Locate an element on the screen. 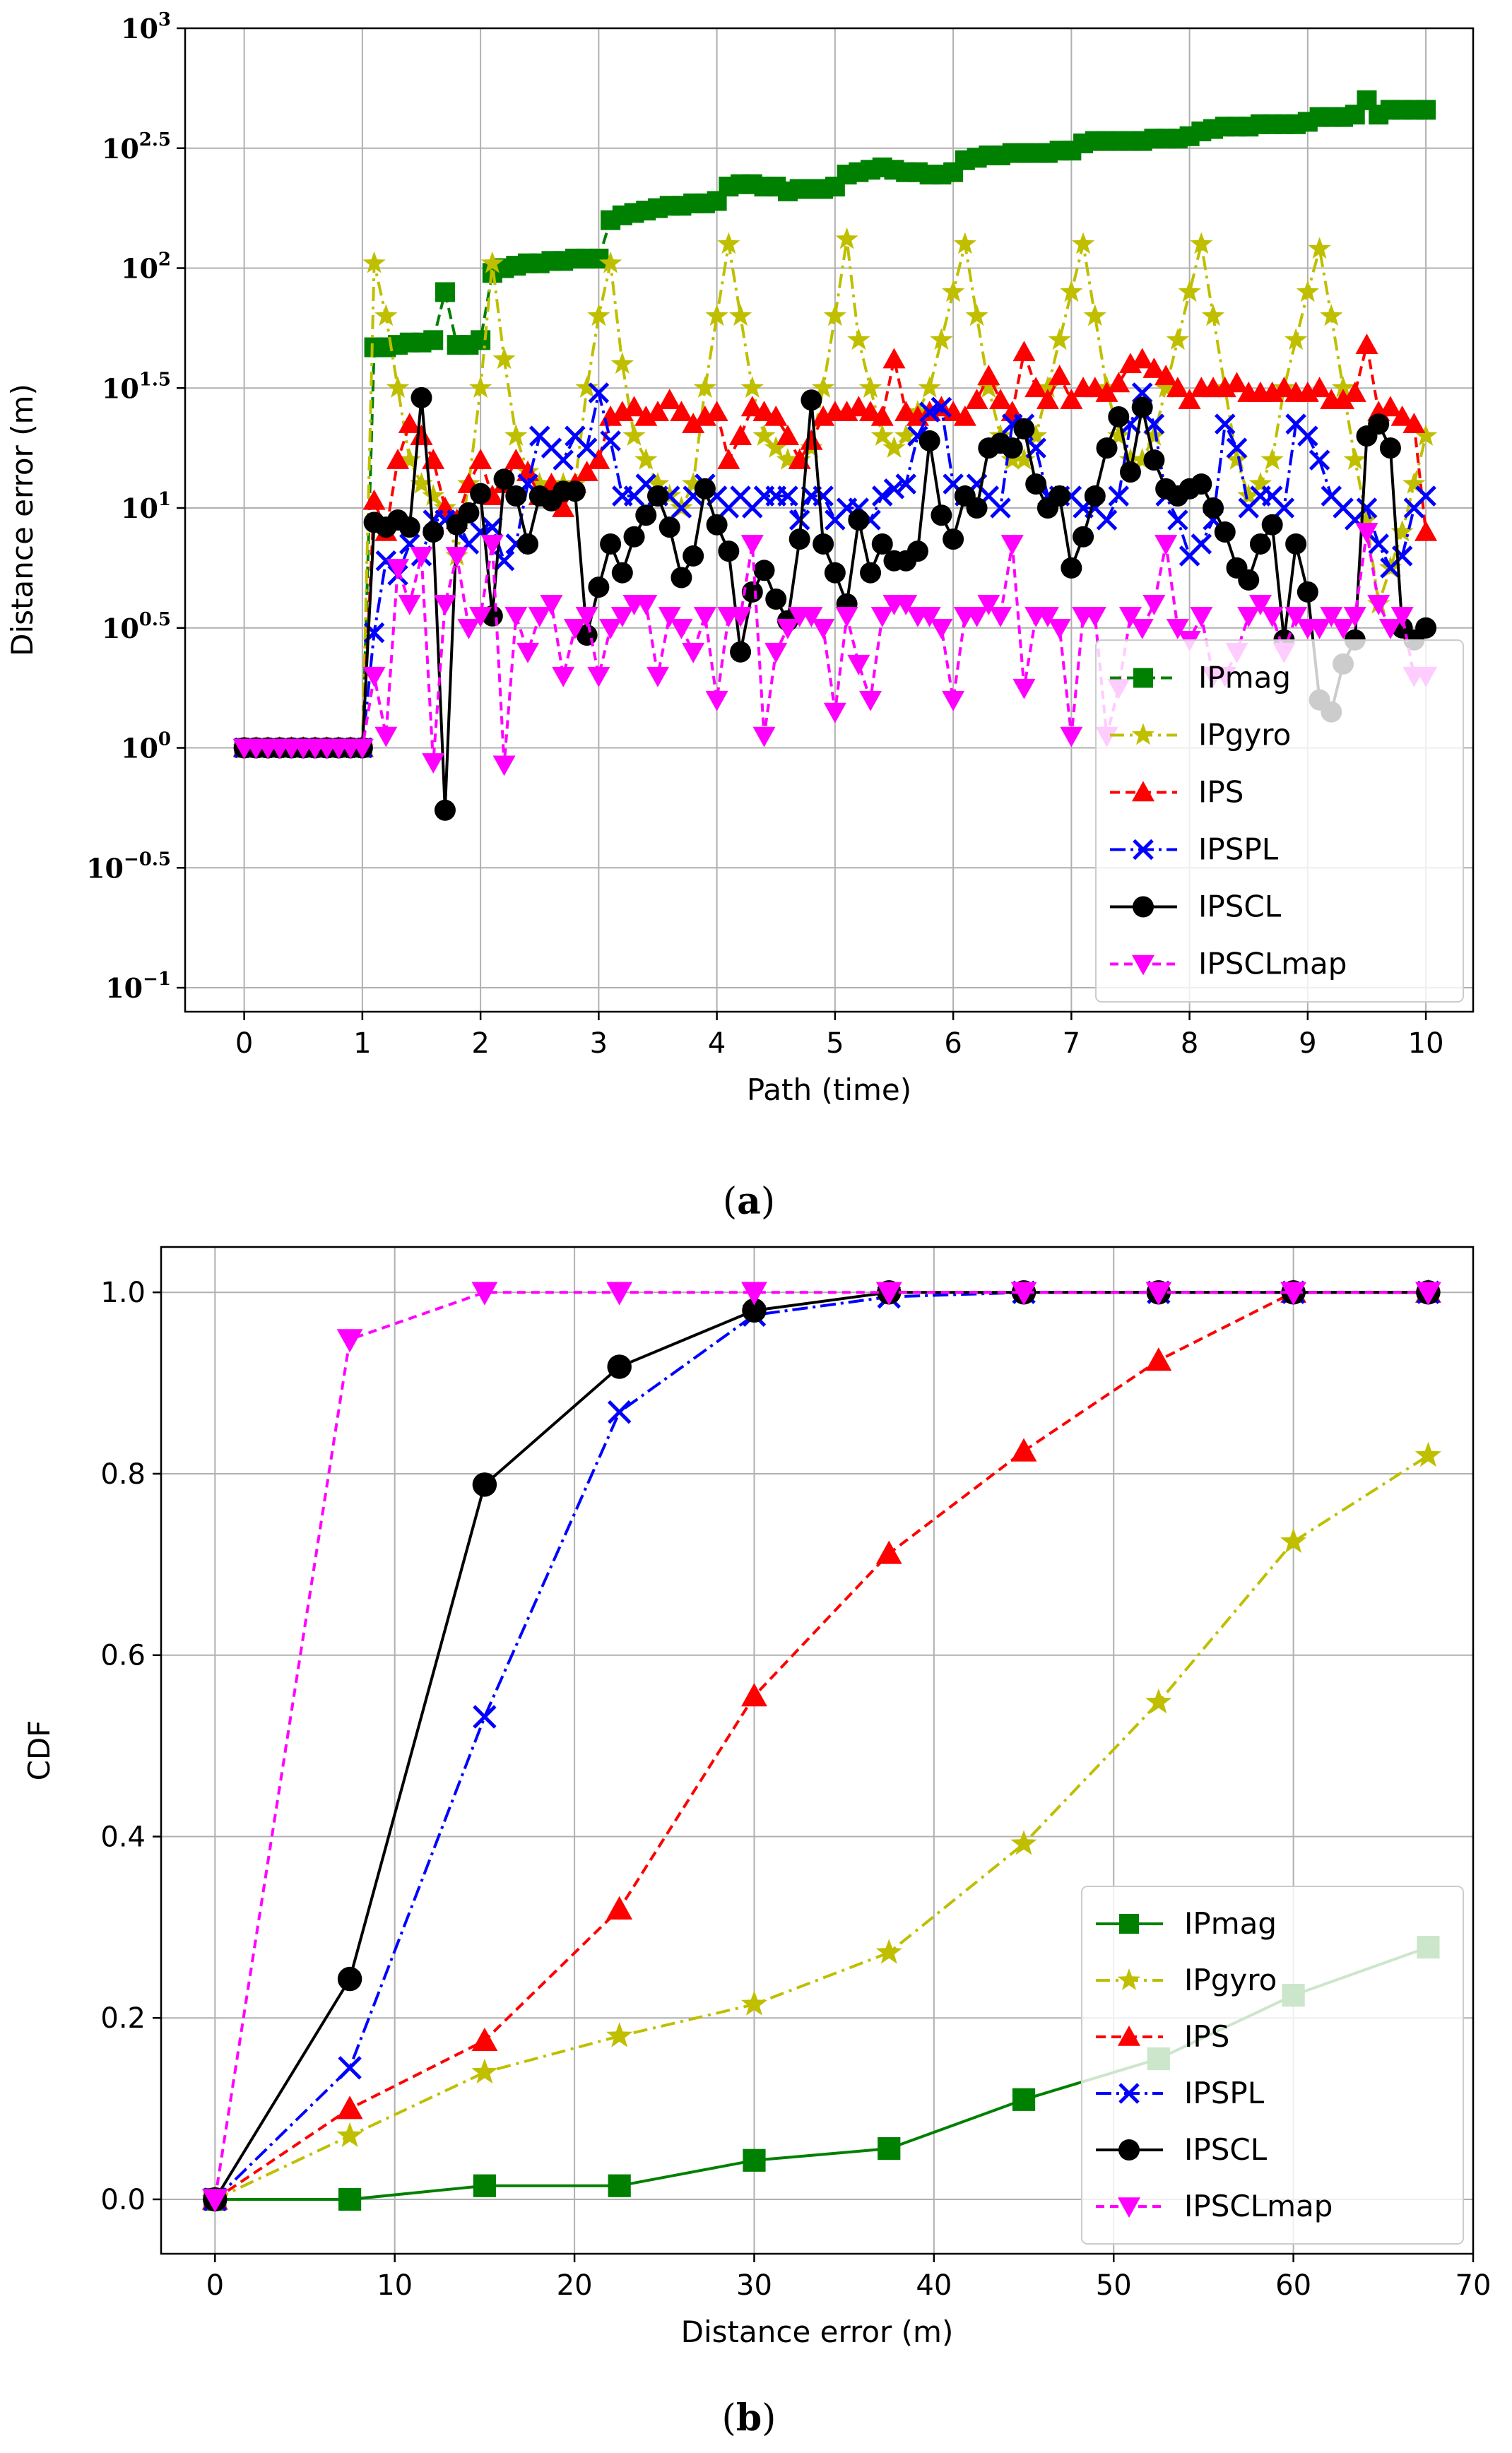  legend-marker-IPS is located at coordinates (1143, 791).